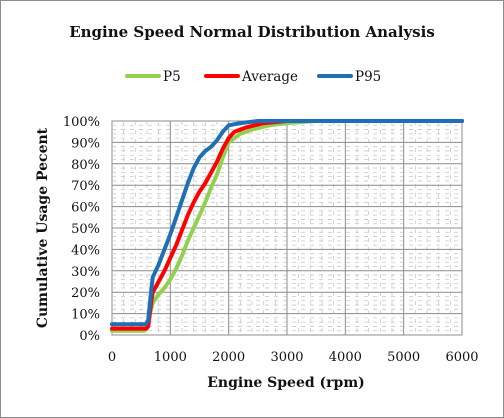  Describe the element at coordinates (85, 143) in the screenshot. I see `y-tick-label: 90%` at that location.